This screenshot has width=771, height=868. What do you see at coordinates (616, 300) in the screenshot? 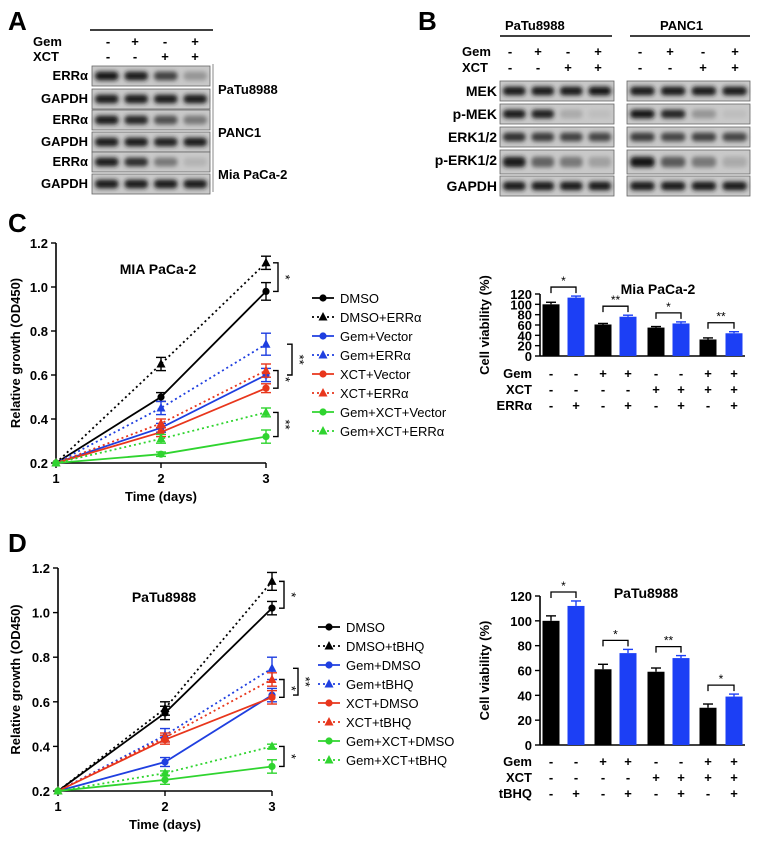
I see `significance-label: **` at bounding box center [616, 300].